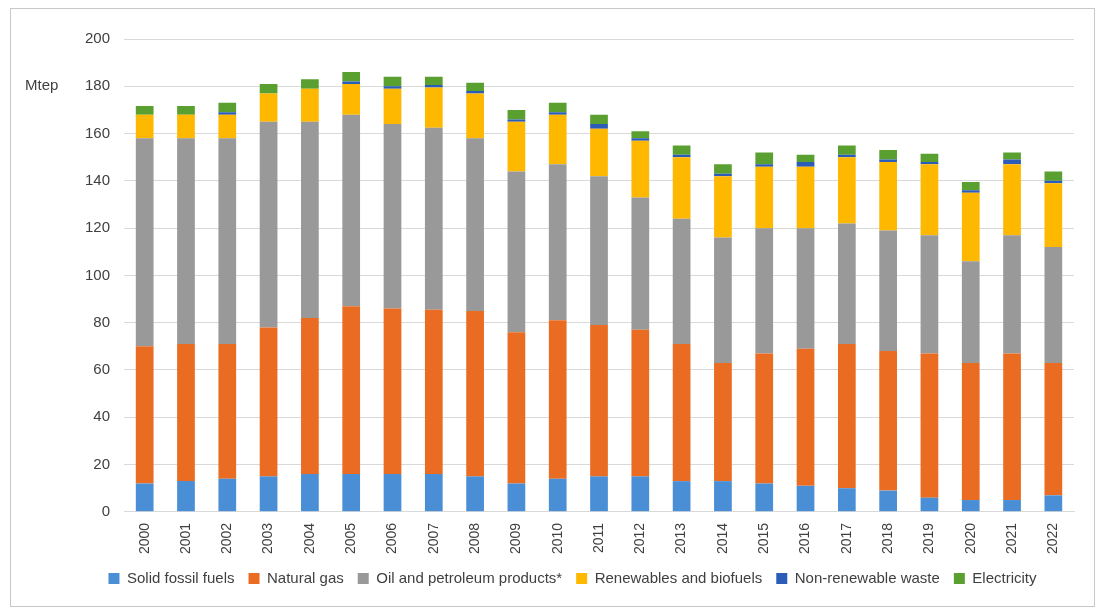  I want to click on y-tick-label: 0, so click(106, 510).